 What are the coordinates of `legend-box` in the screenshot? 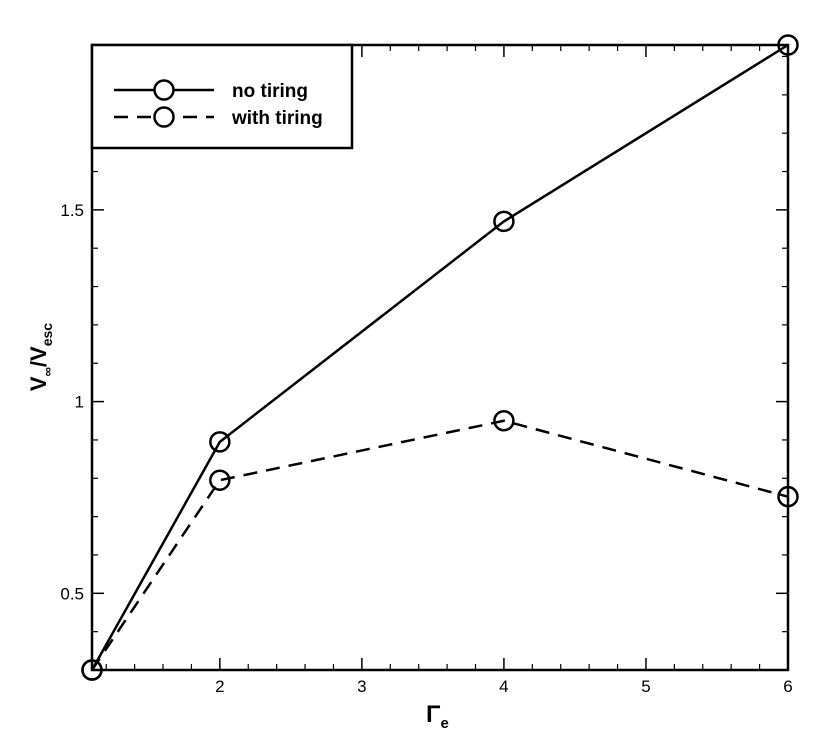 It's located at (222, 96).